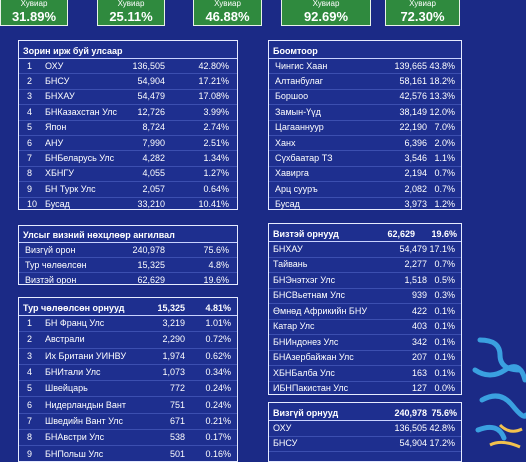 Image resolution: width=526 pixels, height=462 pixels. I want to click on summary-box: Хувиар 31.89%, so click(34, 13).